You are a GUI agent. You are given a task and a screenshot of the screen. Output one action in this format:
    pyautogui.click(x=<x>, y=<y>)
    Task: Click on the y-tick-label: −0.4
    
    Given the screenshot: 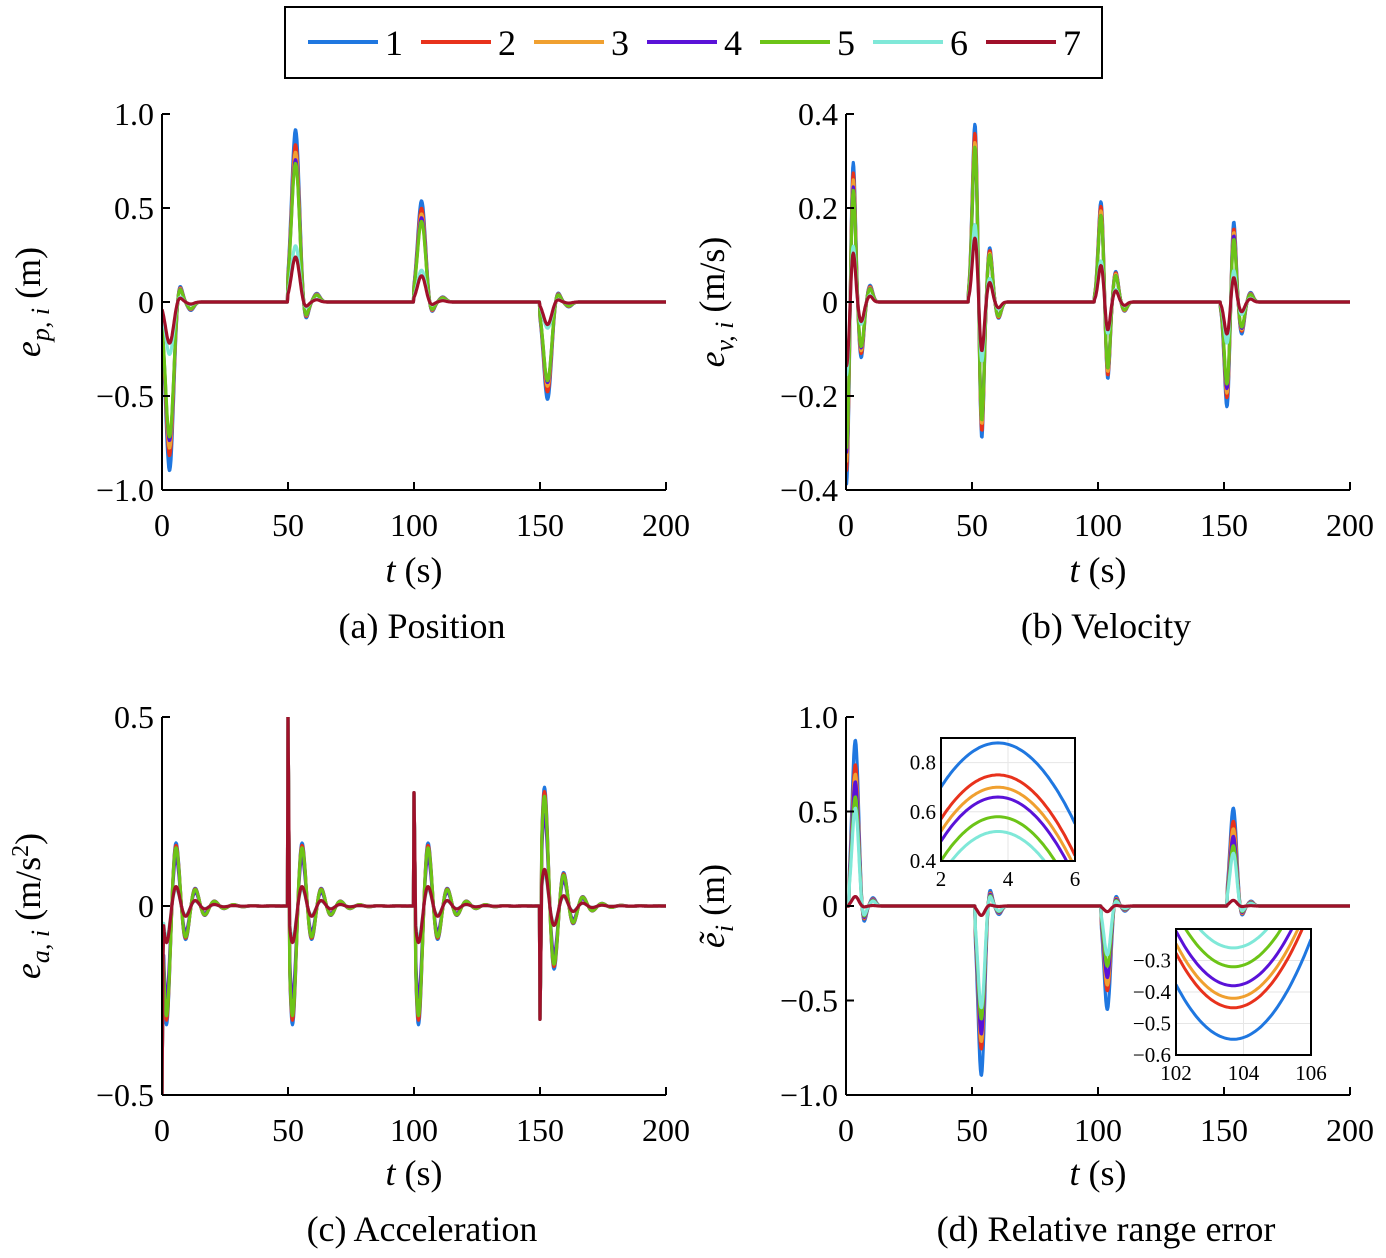 What is the action you would take?
    pyautogui.click(x=809, y=490)
    